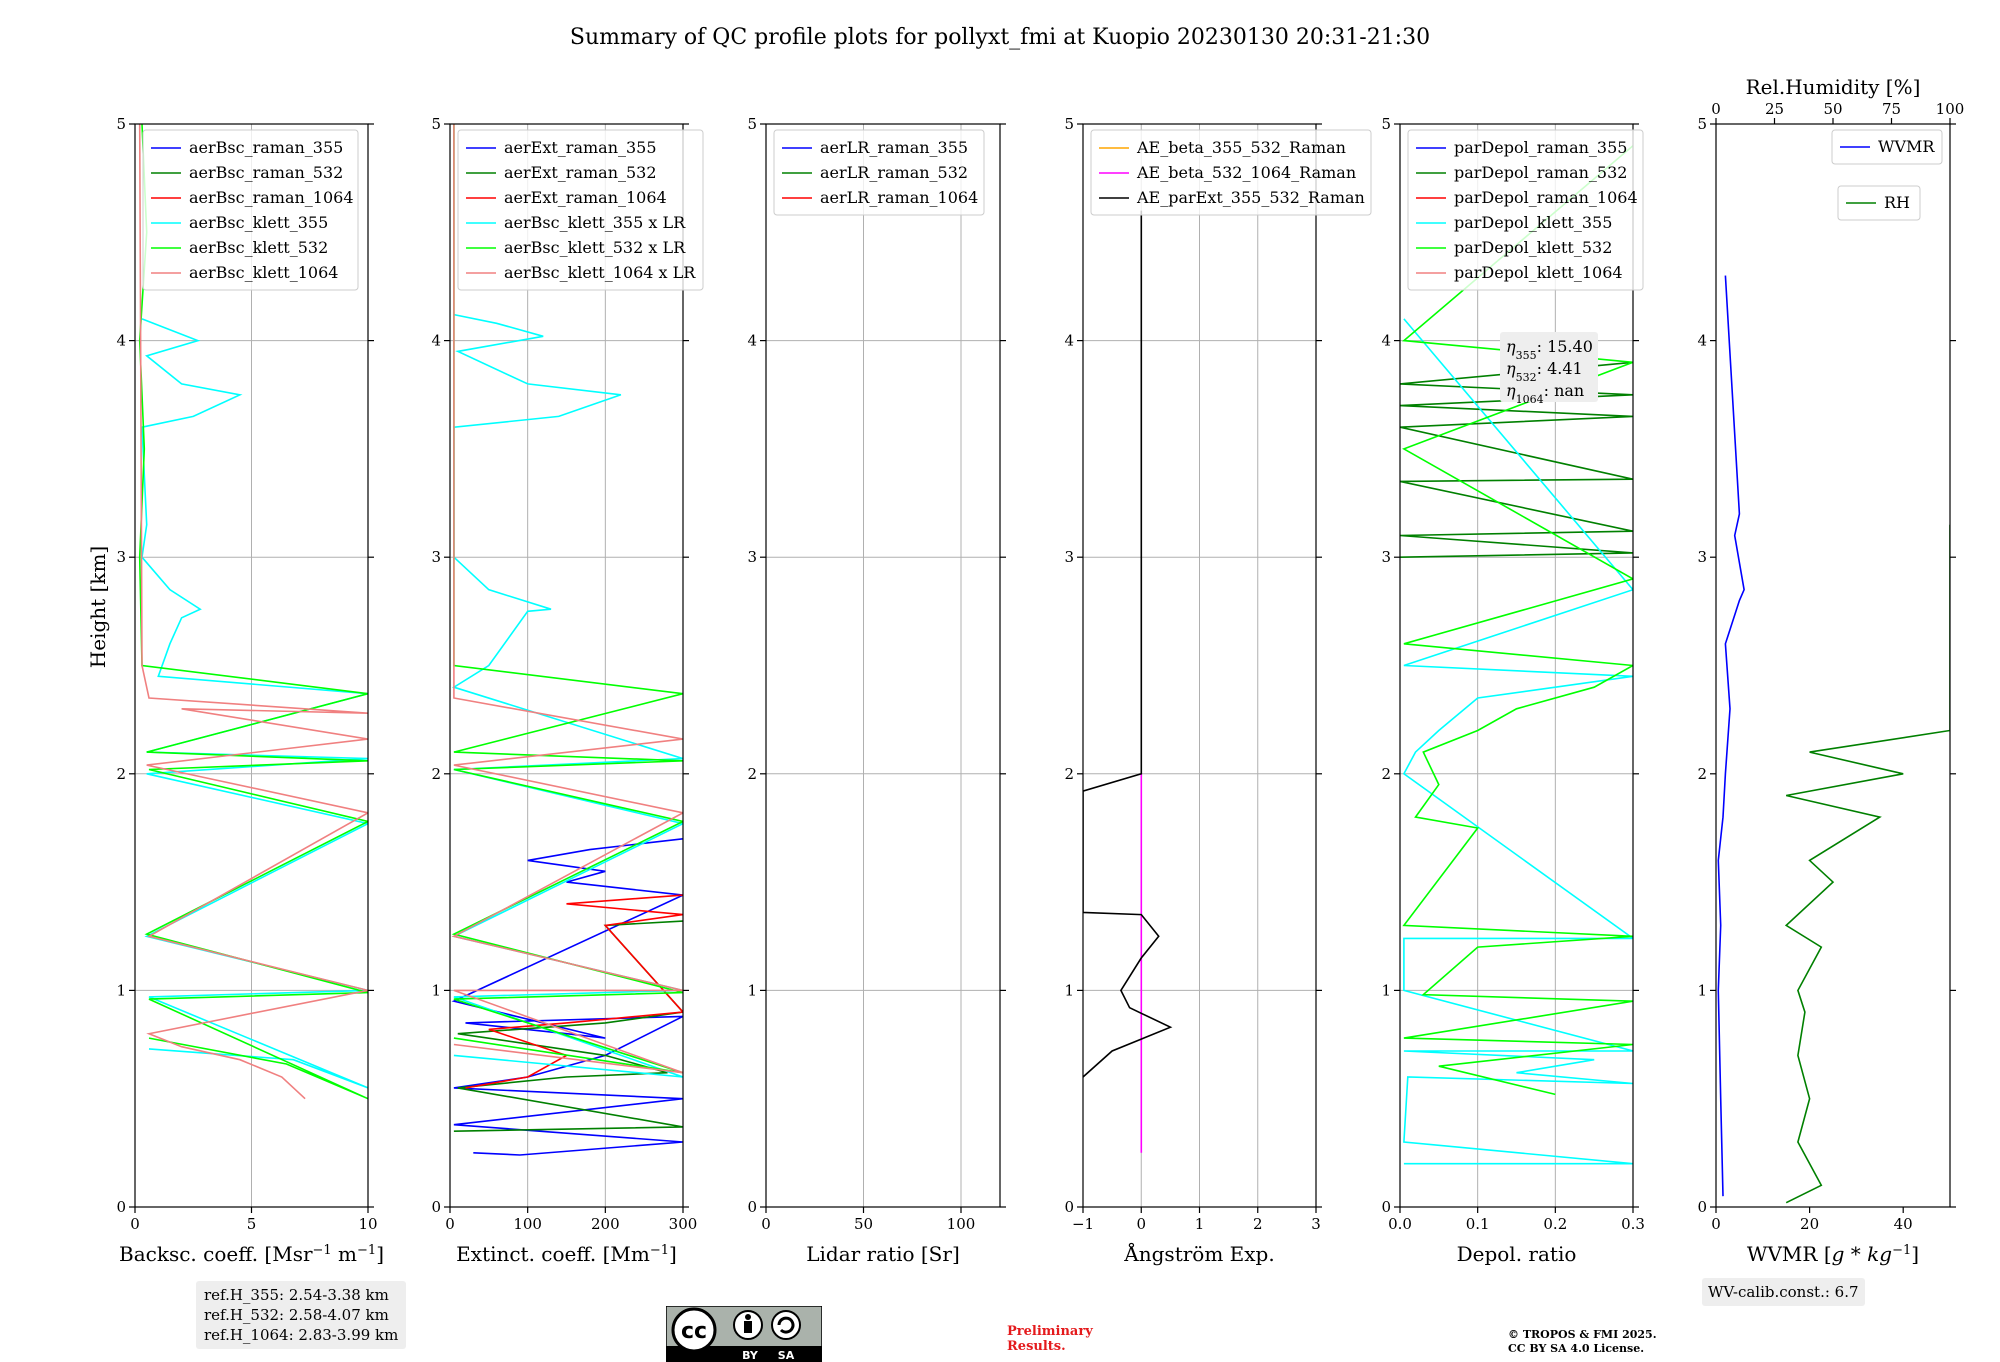 The image size is (2000, 1362). I want to click on preliminary-line-2: Results., so click(1036, 1346).